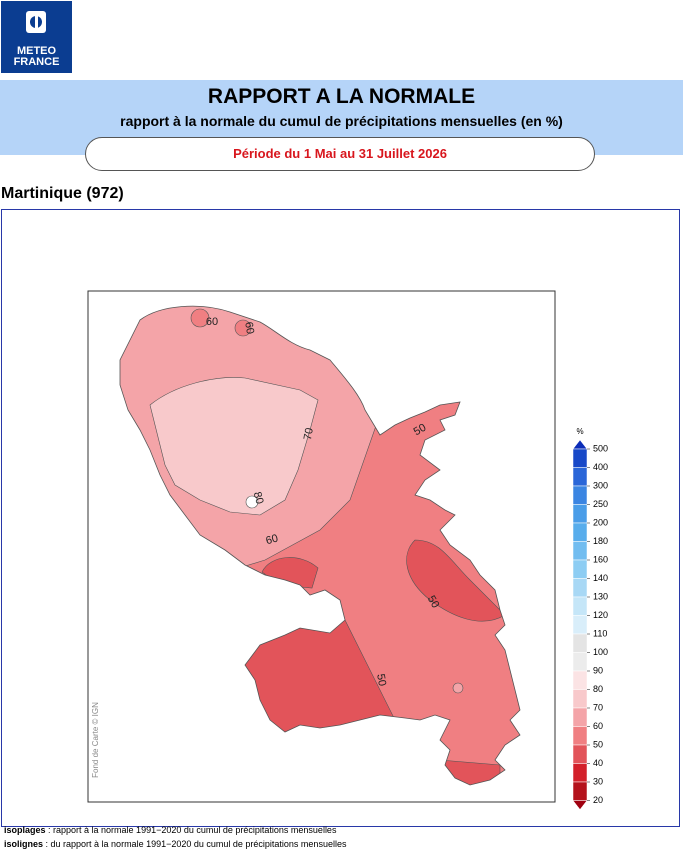 This screenshot has height=853, width=683. I want to click on legend-label: 130, so click(600, 596).